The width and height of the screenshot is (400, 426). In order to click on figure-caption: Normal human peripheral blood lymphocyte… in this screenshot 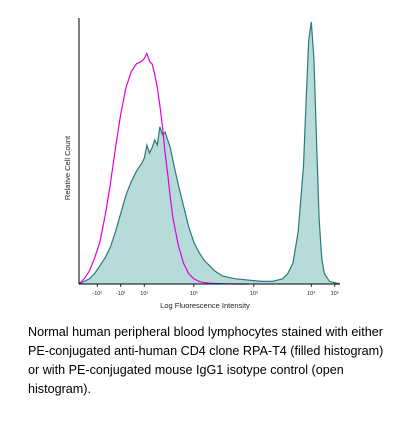, I will do `click(206, 360)`.